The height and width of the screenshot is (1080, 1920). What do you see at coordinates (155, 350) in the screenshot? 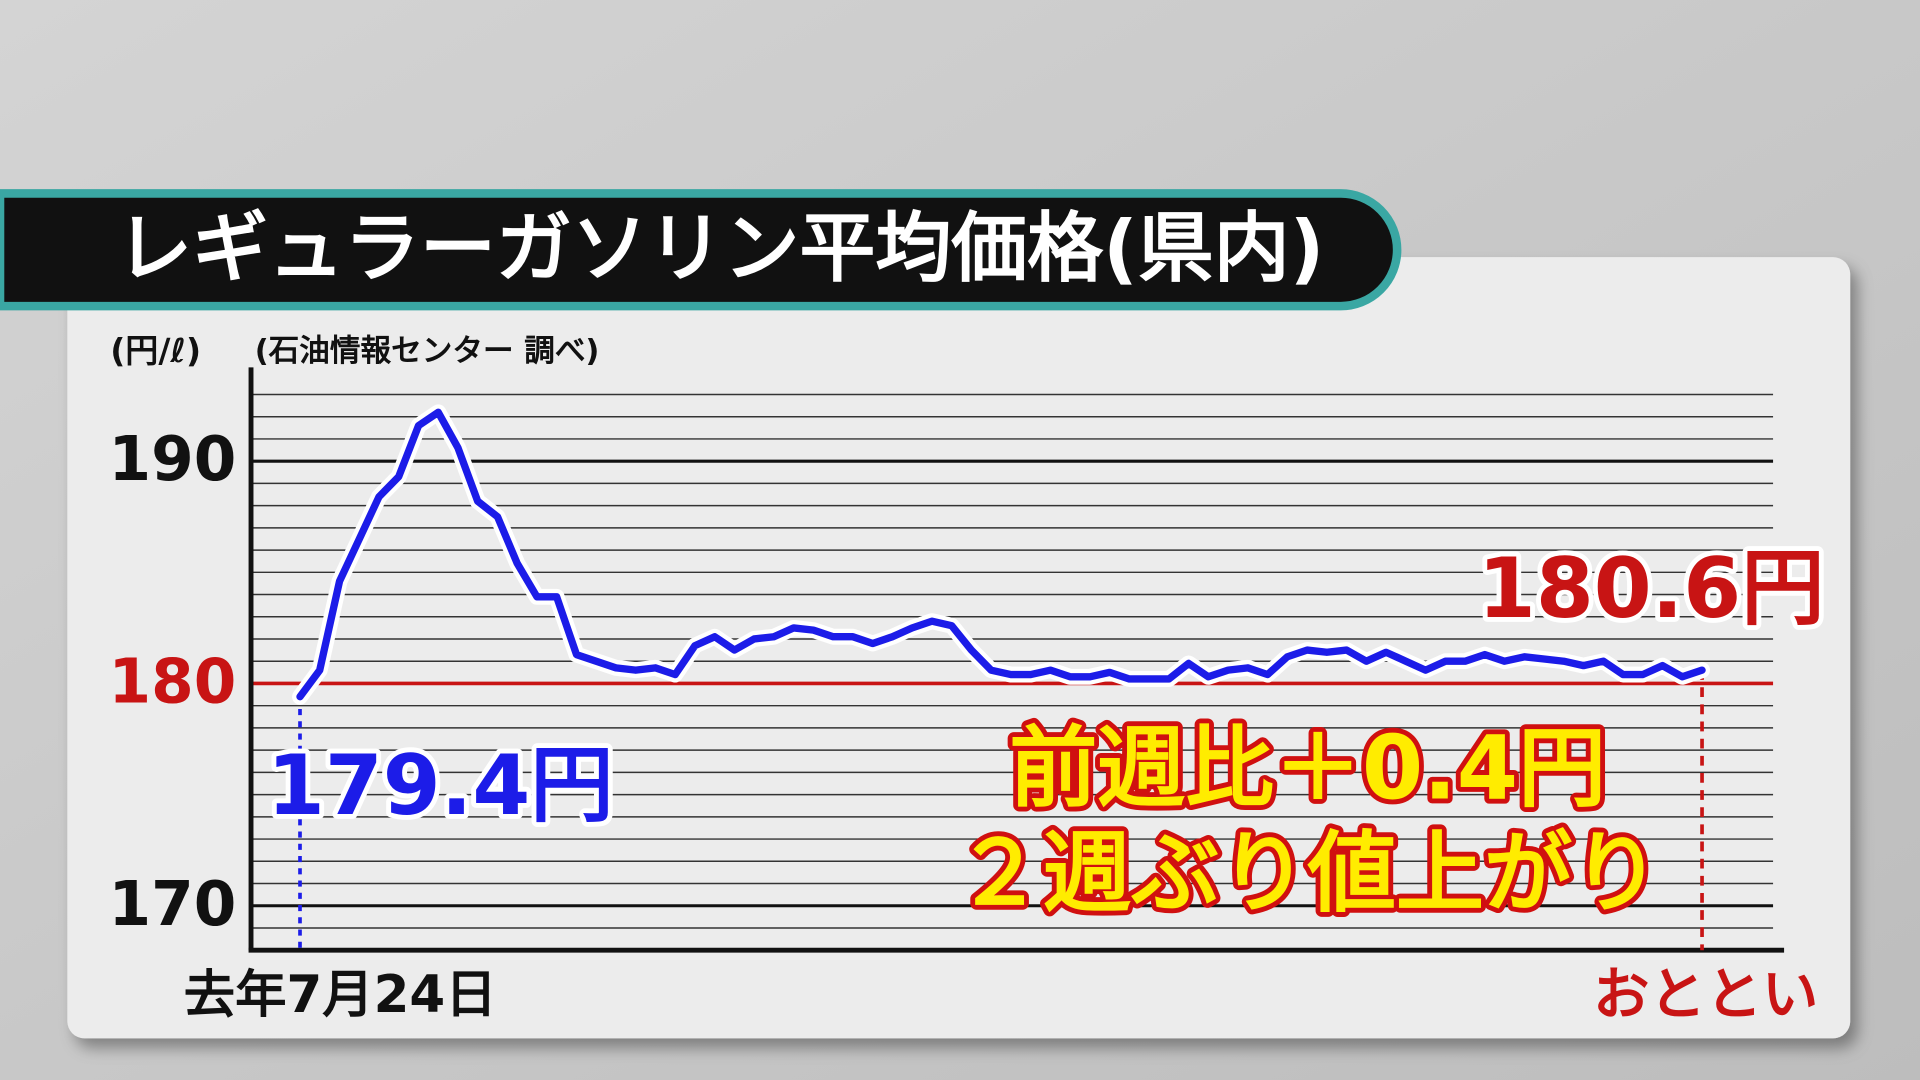
I see `y-unit: (円/ℓ)` at bounding box center [155, 350].